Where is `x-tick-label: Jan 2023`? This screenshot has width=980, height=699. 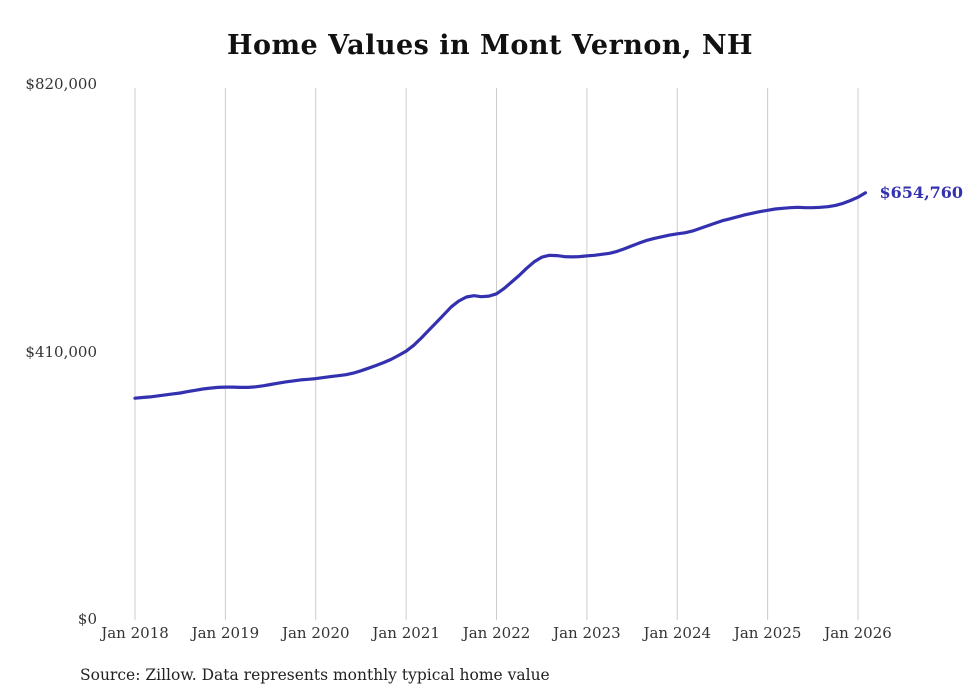
x-tick-label: Jan 2023 is located at coordinates (587, 633).